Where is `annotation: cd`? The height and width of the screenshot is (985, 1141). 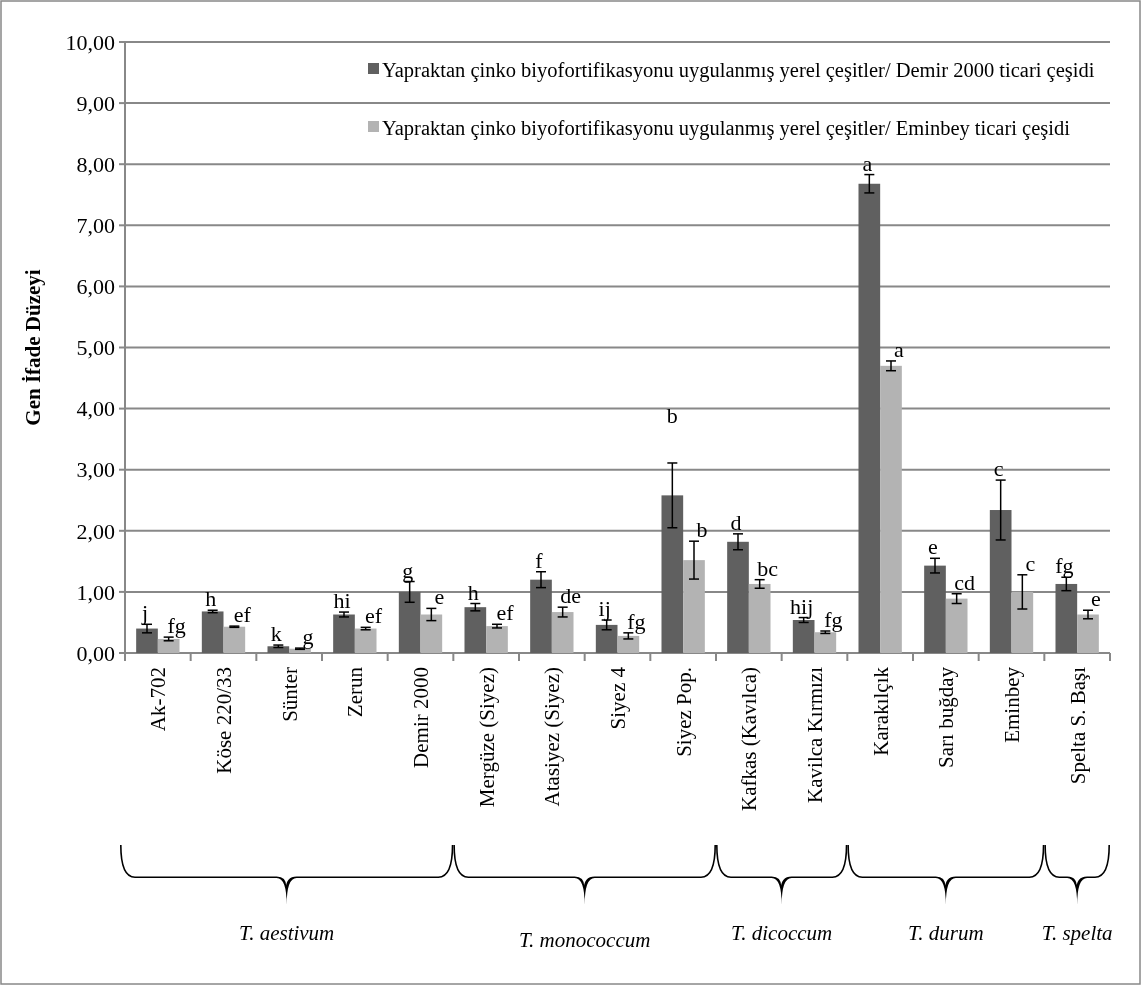 annotation: cd is located at coordinates (965, 582).